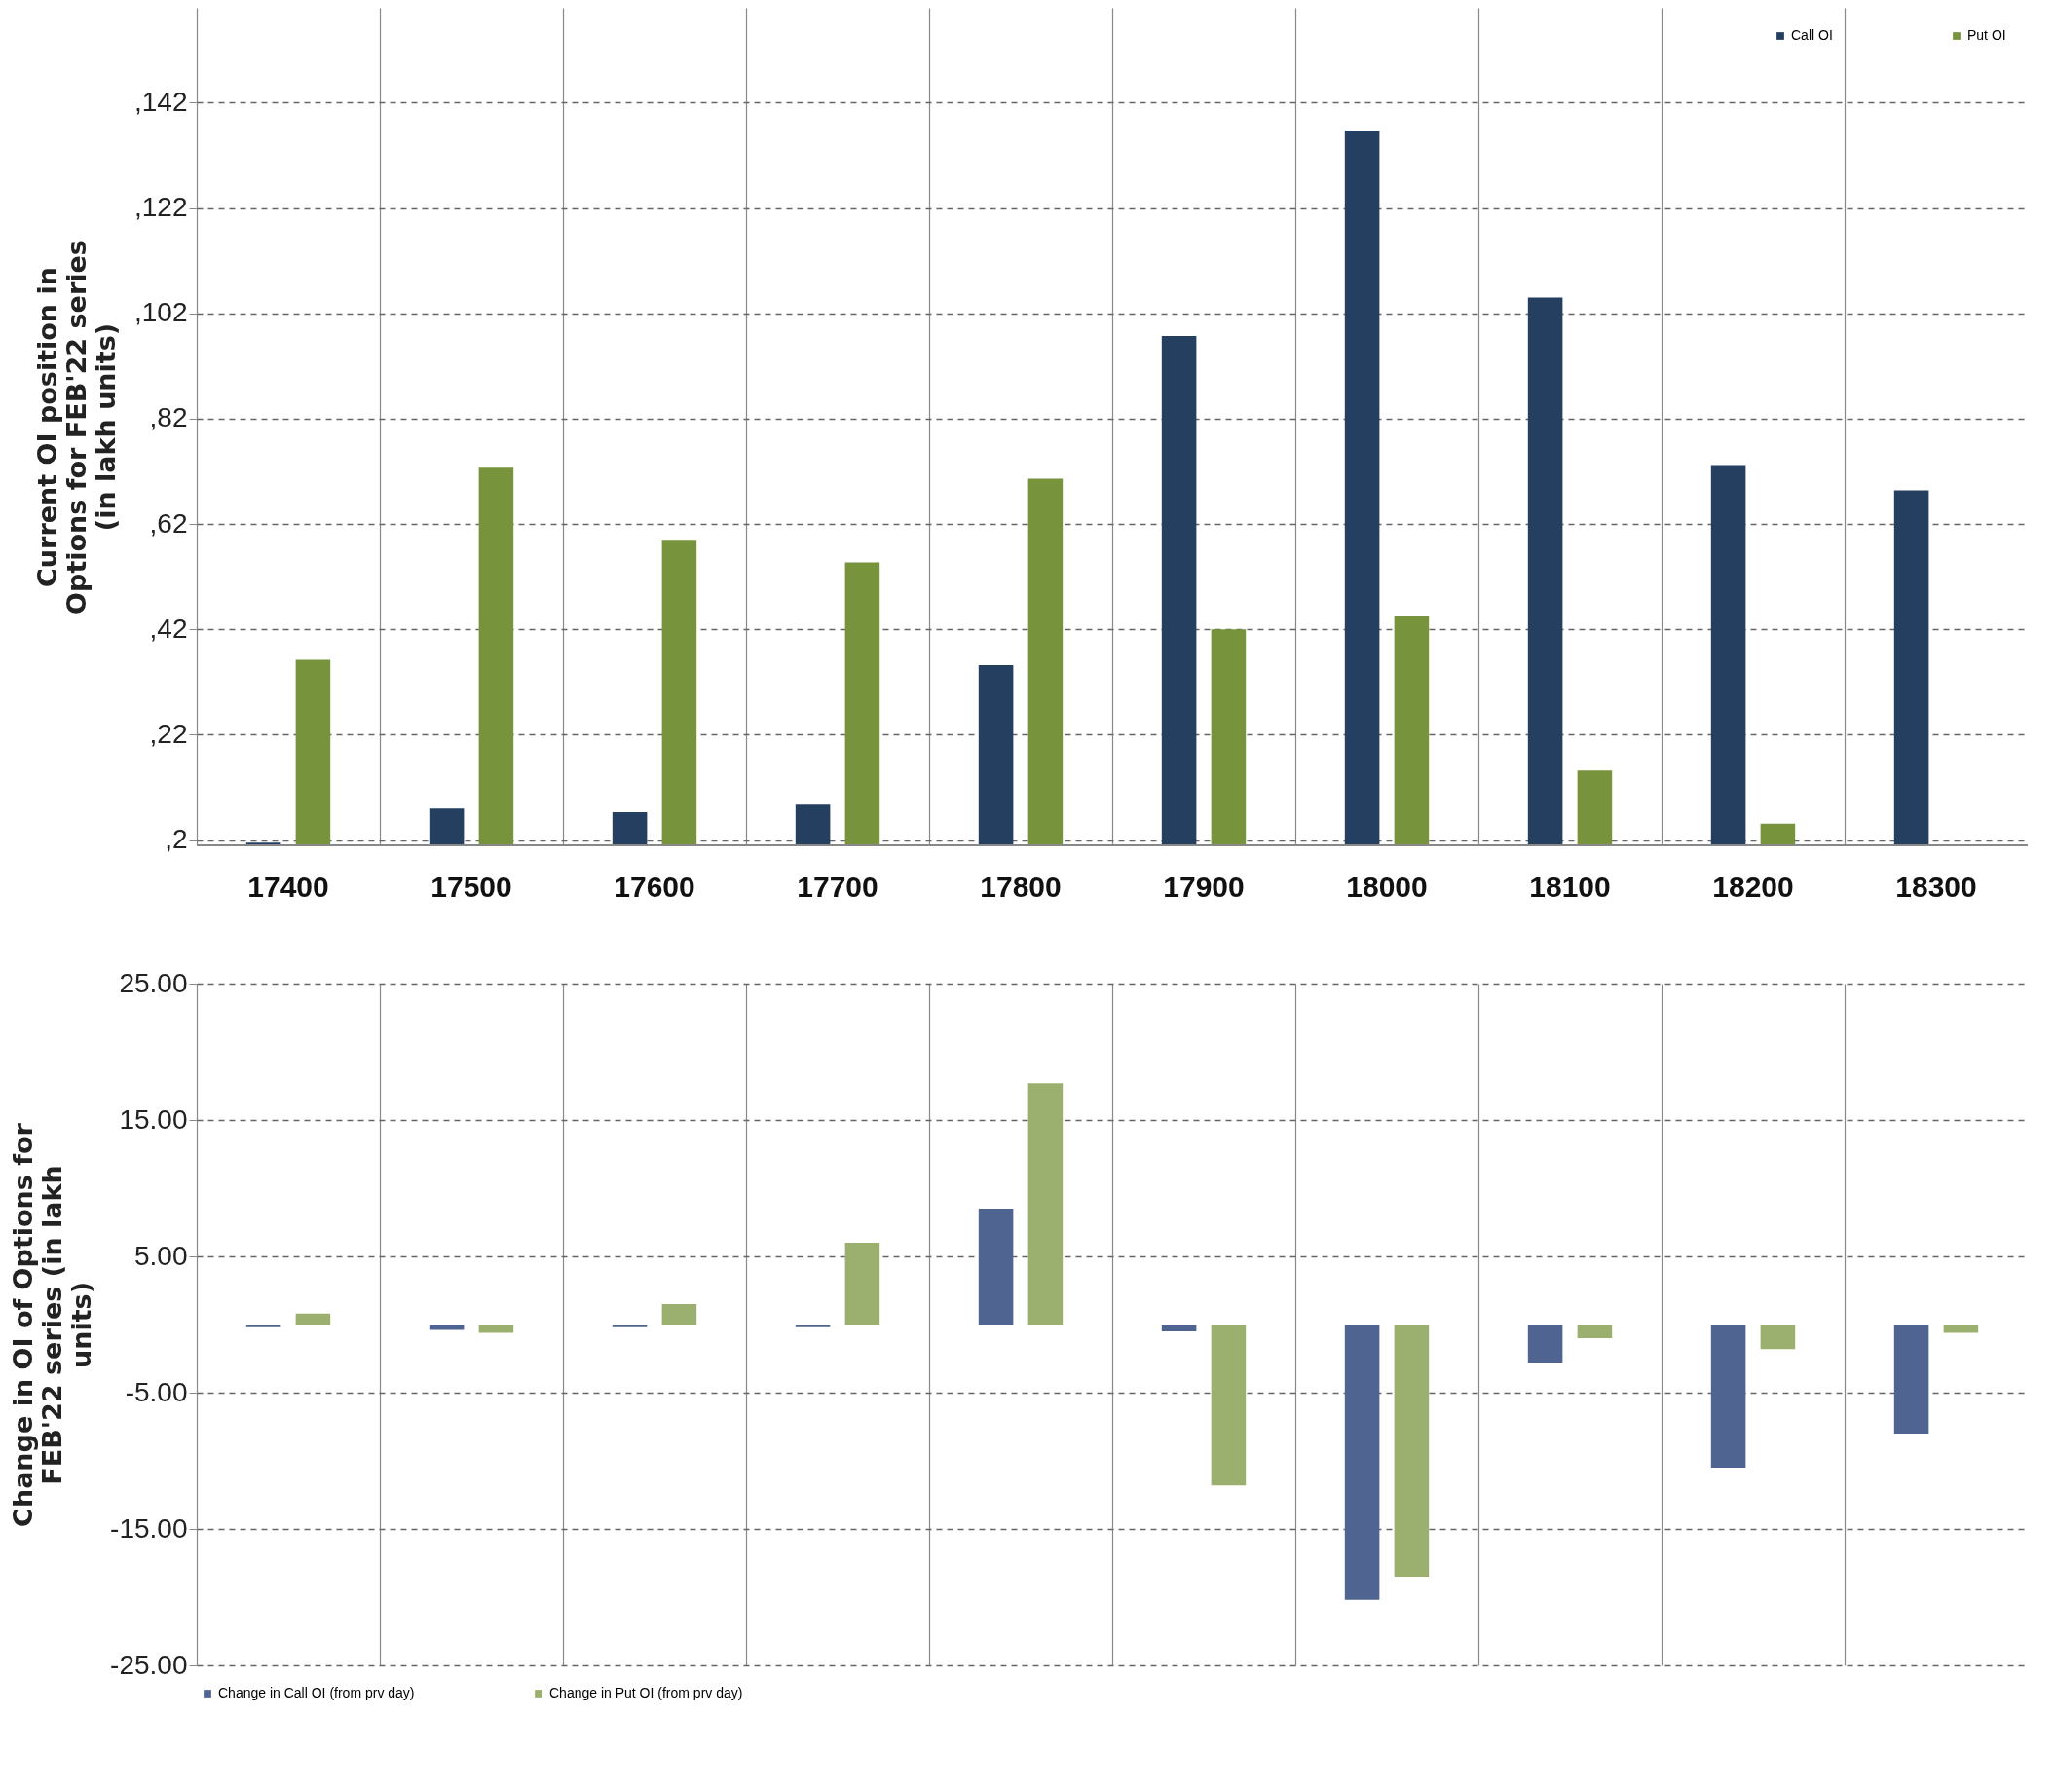 The width and height of the screenshot is (2055, 1792). Describe the element at coordinates (53, 1324) in the screenshot. I see `y-axis-title: Change in OI of Options for FEB'22 series (in lakh units)` at that location.